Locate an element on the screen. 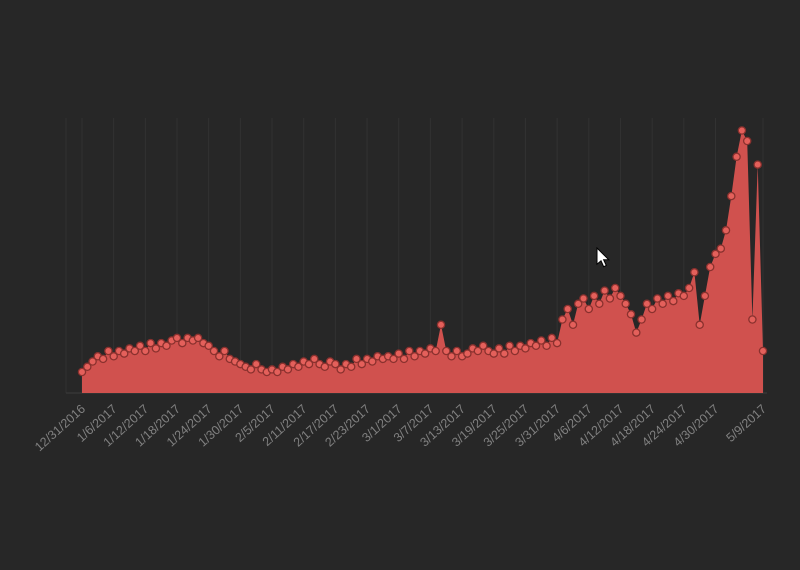 This screenshot has height=570, width=800. x-axis-tick-label: 12/31/2016 is located at coordinates (60, 428).